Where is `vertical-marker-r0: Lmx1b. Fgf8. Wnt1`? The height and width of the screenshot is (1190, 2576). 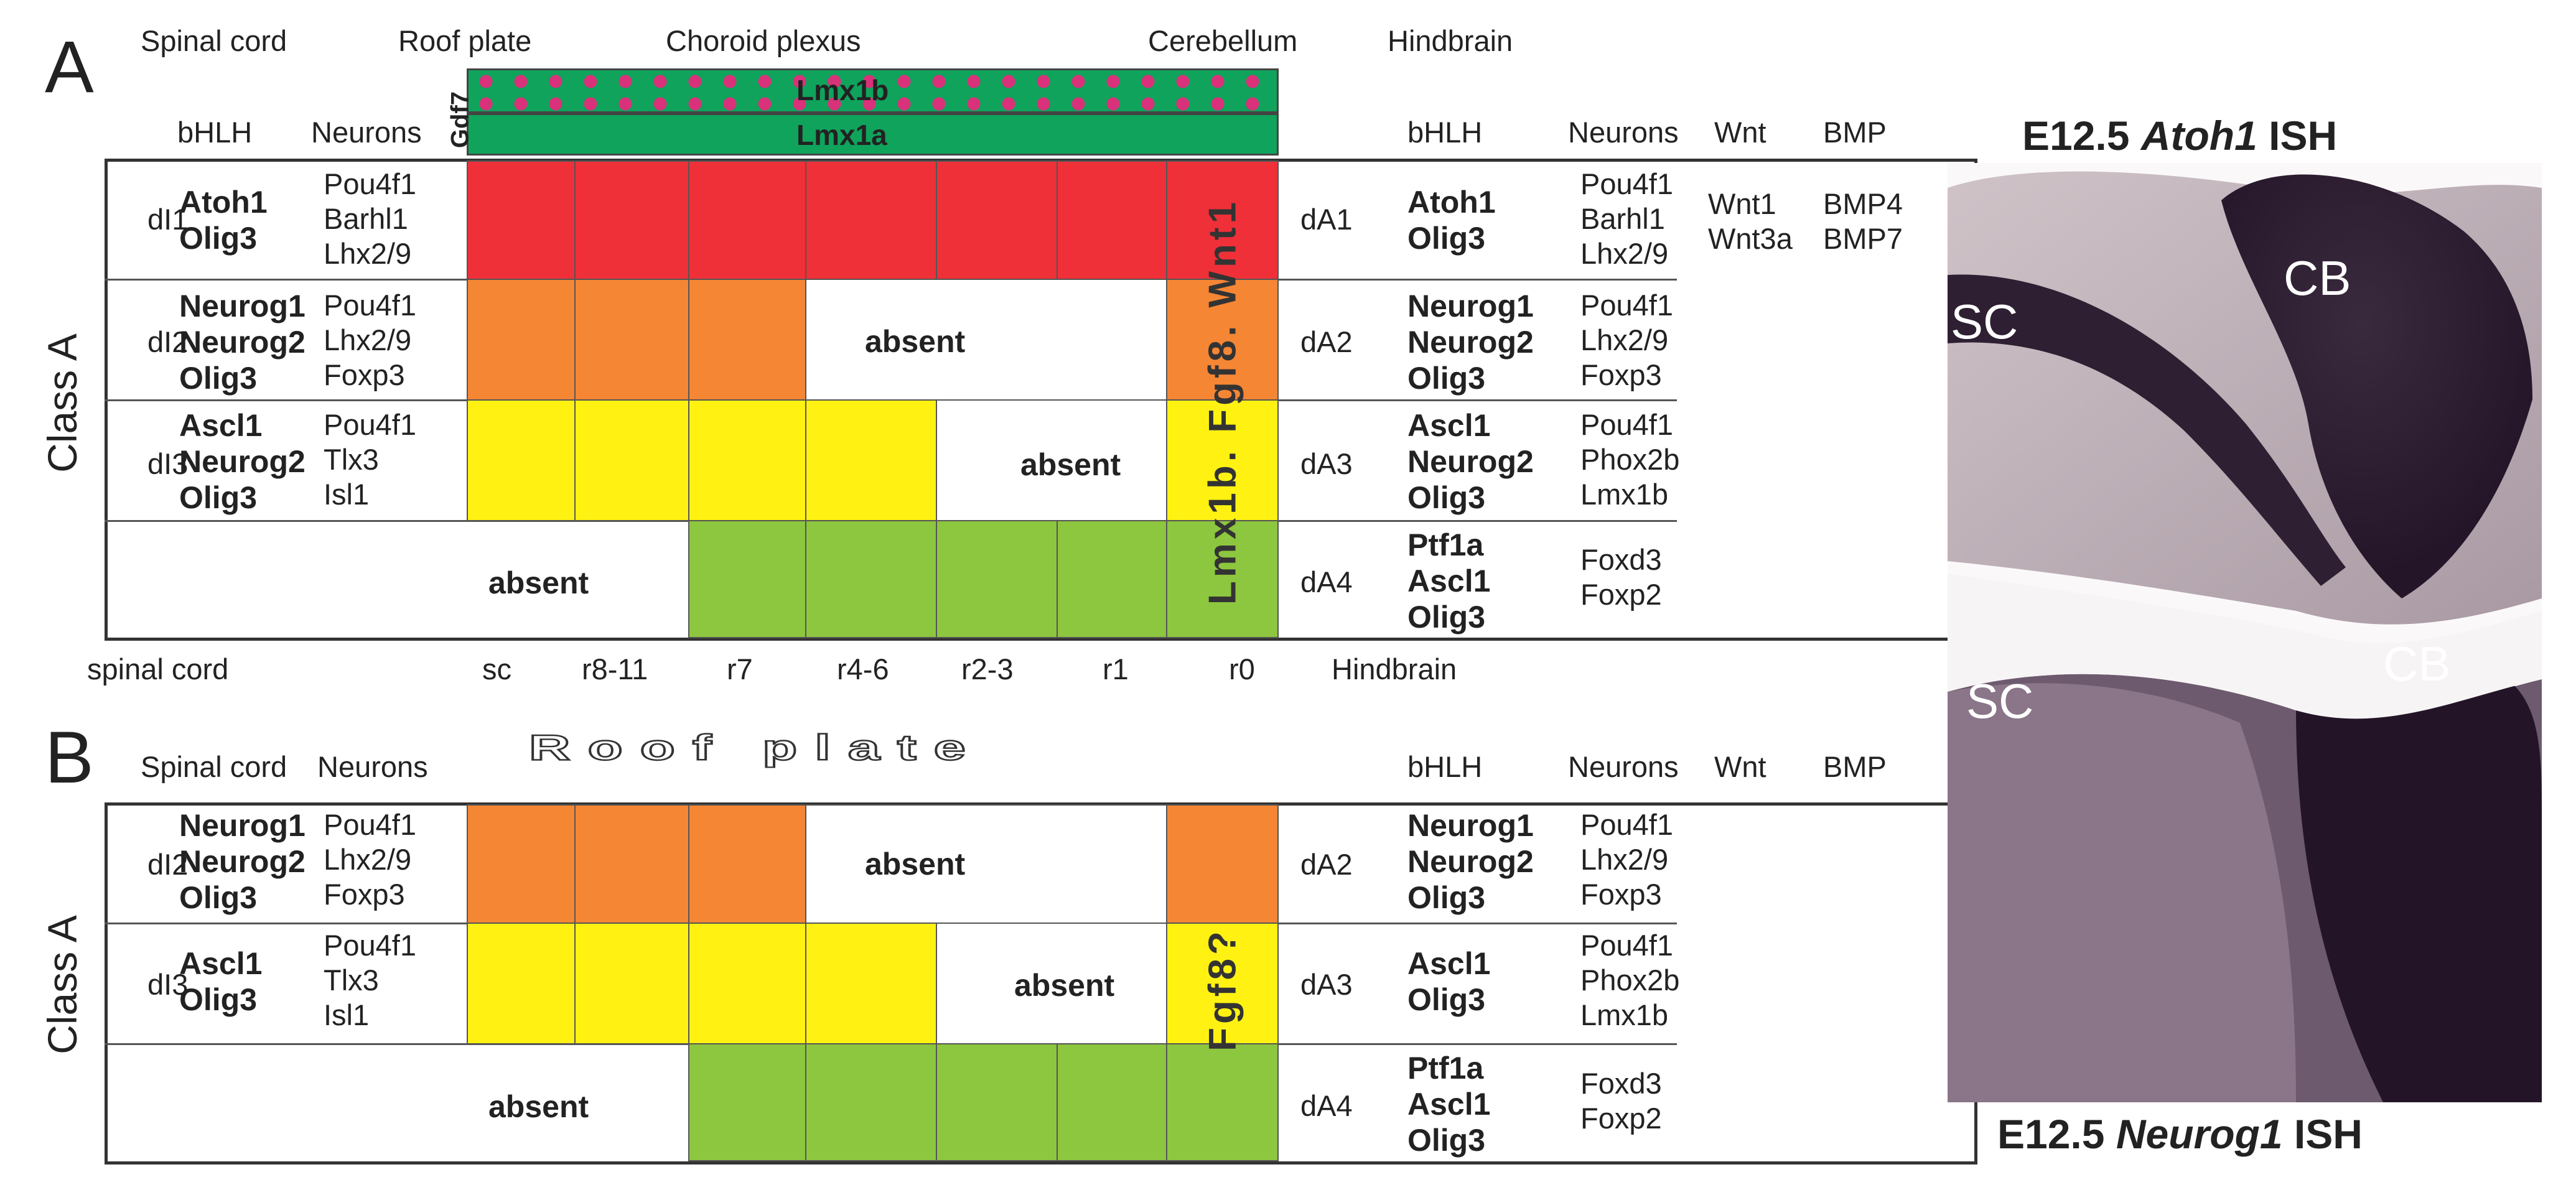
vertical-marker-r0: Lmx1b. Fgf8. Wnt1 is located at coordinates (1222, 402).